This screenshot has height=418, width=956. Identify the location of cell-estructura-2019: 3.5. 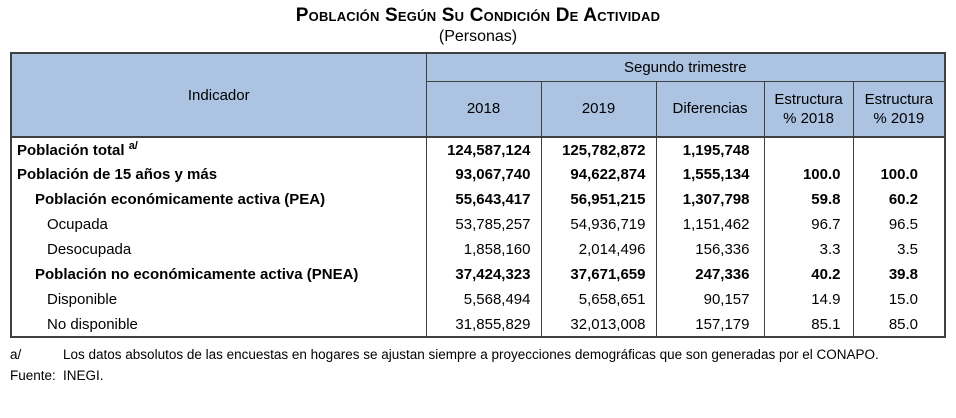
(899, 249).